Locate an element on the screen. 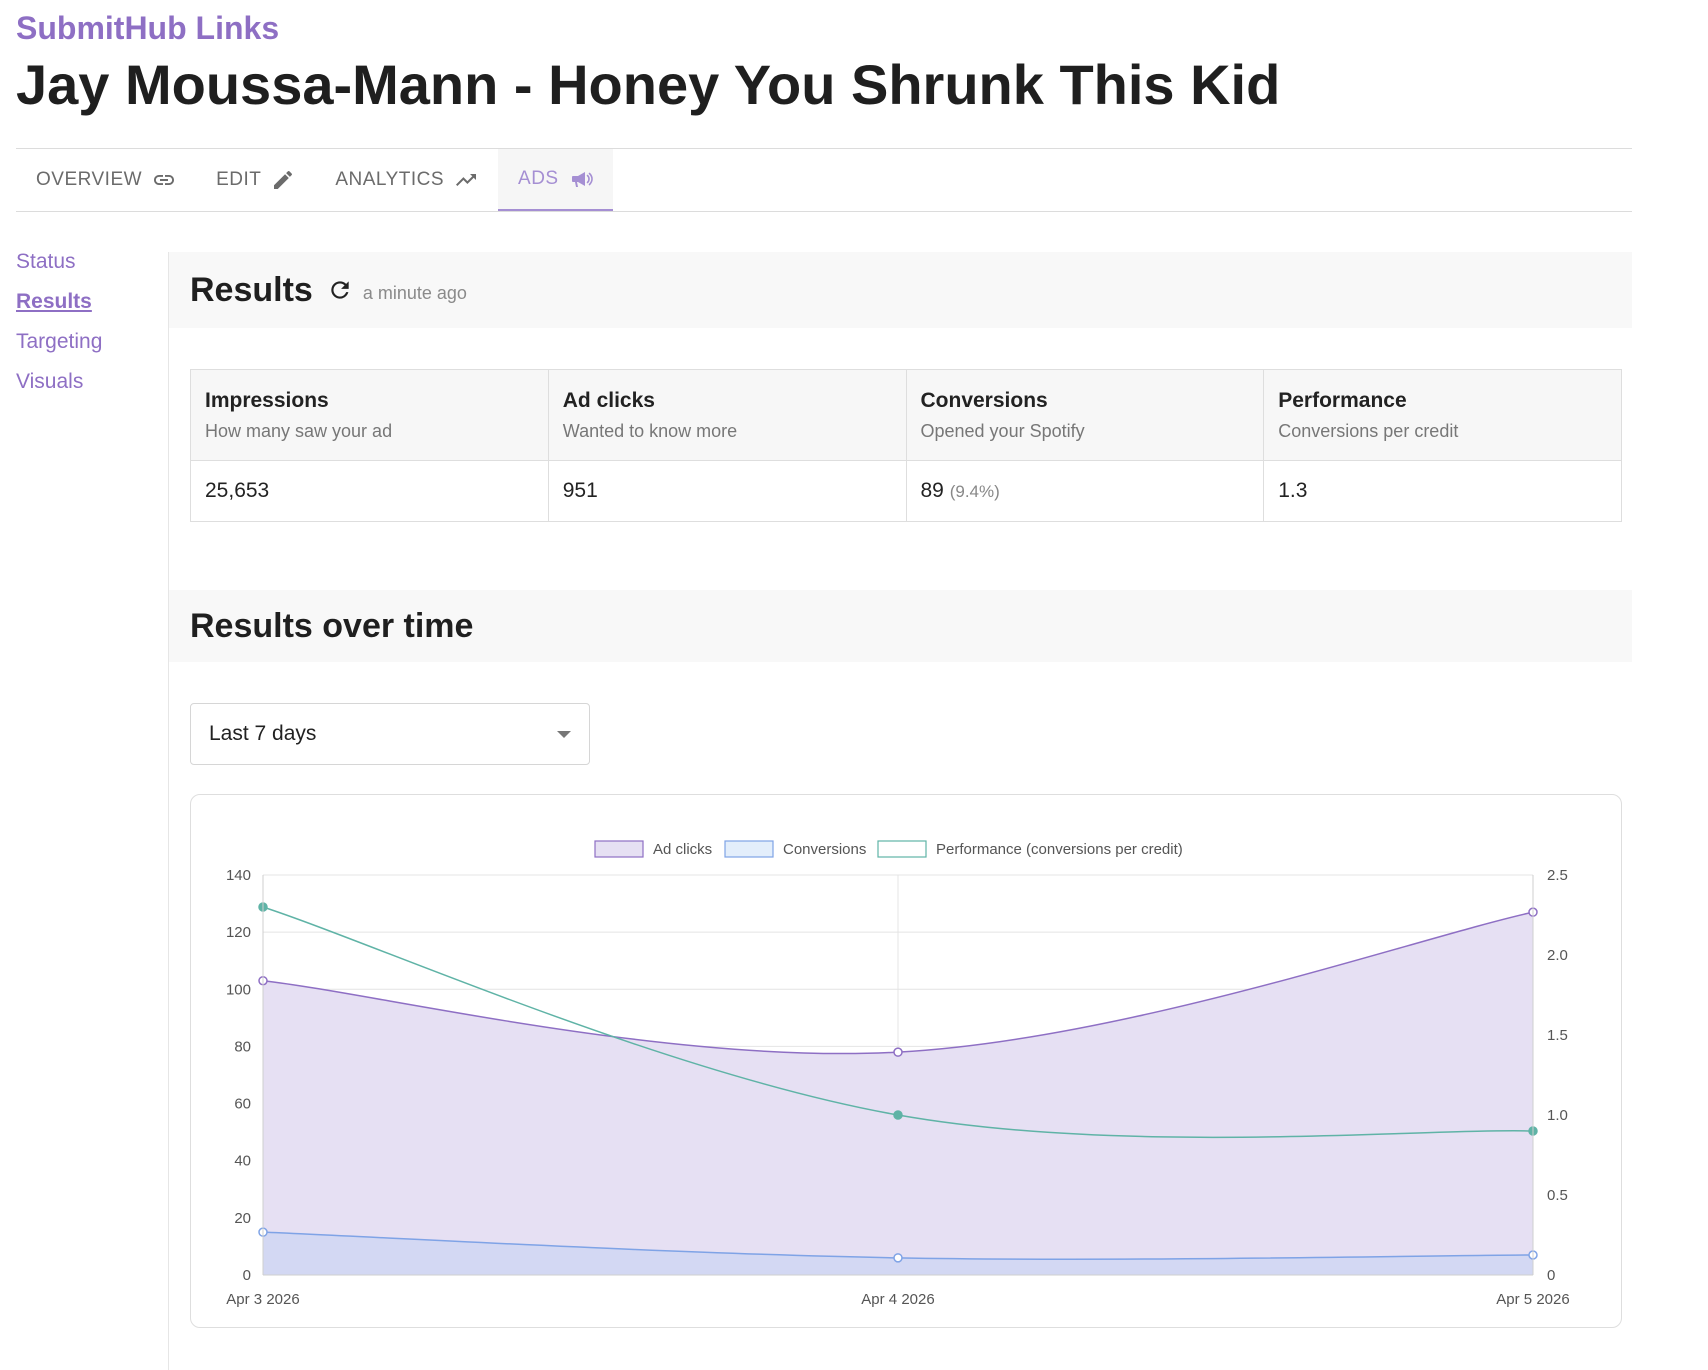 The height and width of the screenshot is (1370, 1708). sidebar-item-targeting: Targeting is located at coordinates (59, 341).